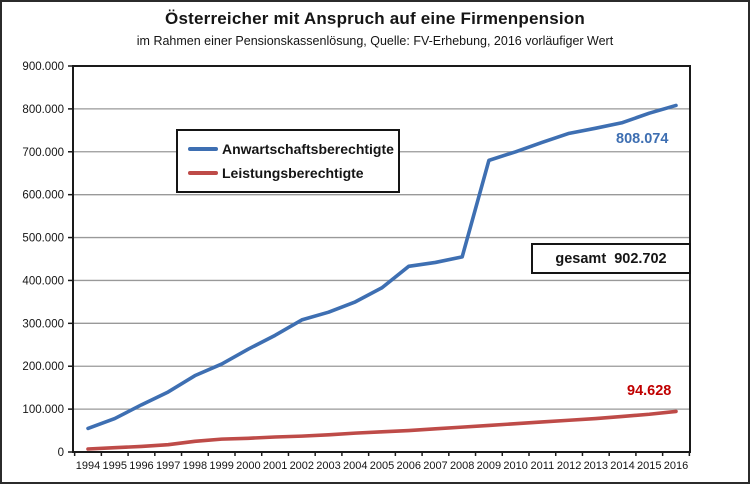  What do you see at coordinates (43, 410) in the screenshot?
I see `y-axis-label: 100.000` at bounding box center [43, 410].